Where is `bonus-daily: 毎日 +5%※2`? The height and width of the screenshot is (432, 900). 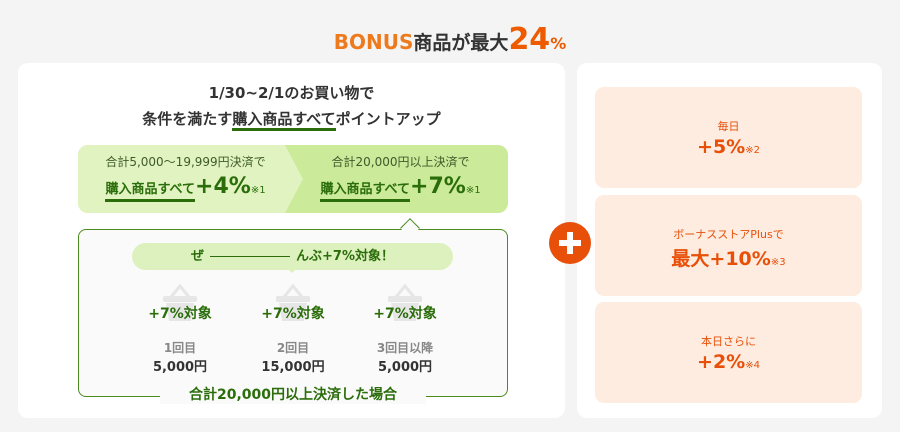
bonus-daily: 毎日 +5%※2 is located at coordinates (728, 137).